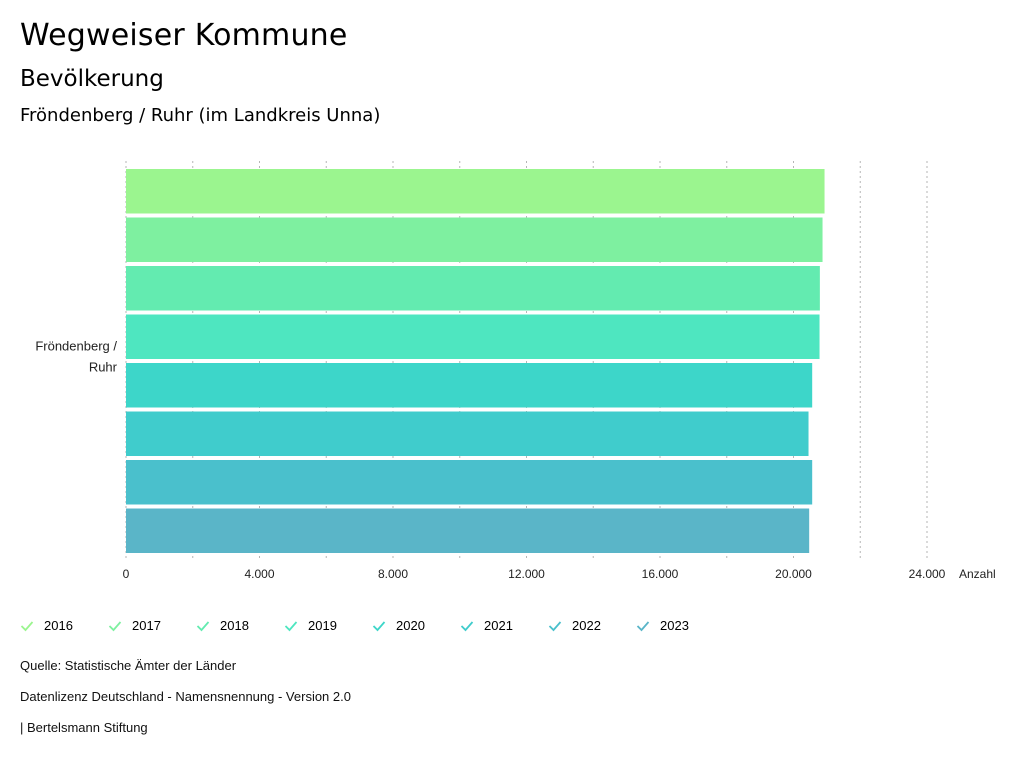 Image resolution: width=1024 pixels, height=761 pixels. Describe the element at coordinates (977, 574) in the screenshot. I see `x-axis-label: Anzahl` at that location.